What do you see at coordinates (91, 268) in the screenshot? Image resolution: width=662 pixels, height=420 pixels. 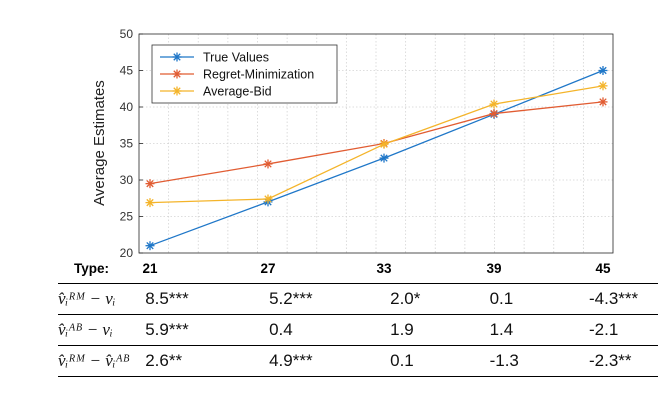 I see `x-axis-label: Type:` at bounding box center [91, 268].